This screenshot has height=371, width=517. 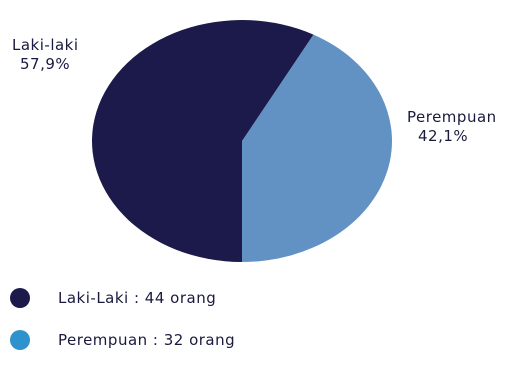 I want to click on legend-item-laki-laki: Laki-Laki : 44 orang, so click(x=250, y=298).